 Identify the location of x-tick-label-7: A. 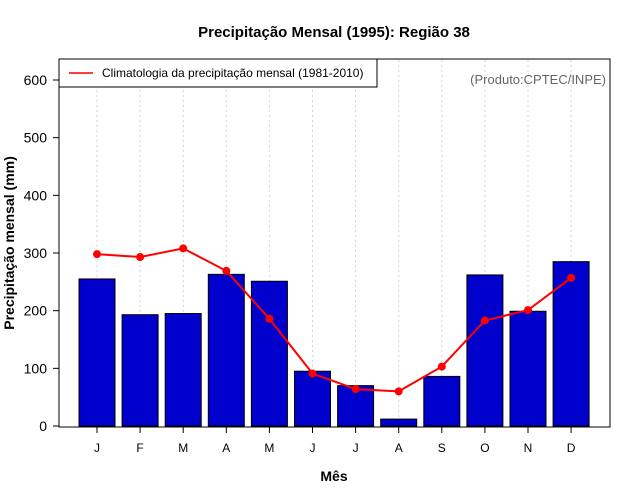
(399, 448).